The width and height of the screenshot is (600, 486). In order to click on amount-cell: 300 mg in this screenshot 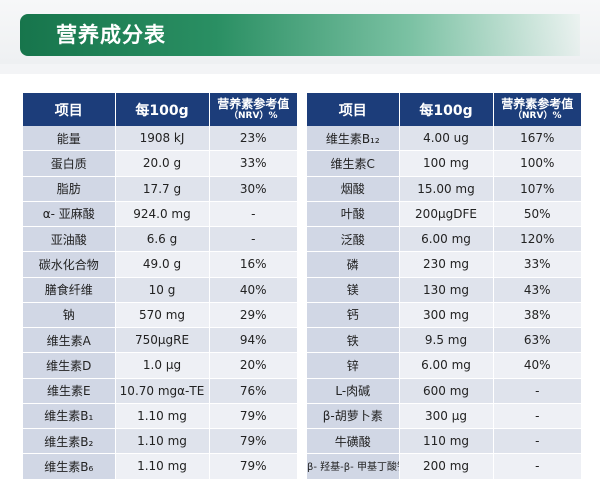, I will do `click(446, 315)`.